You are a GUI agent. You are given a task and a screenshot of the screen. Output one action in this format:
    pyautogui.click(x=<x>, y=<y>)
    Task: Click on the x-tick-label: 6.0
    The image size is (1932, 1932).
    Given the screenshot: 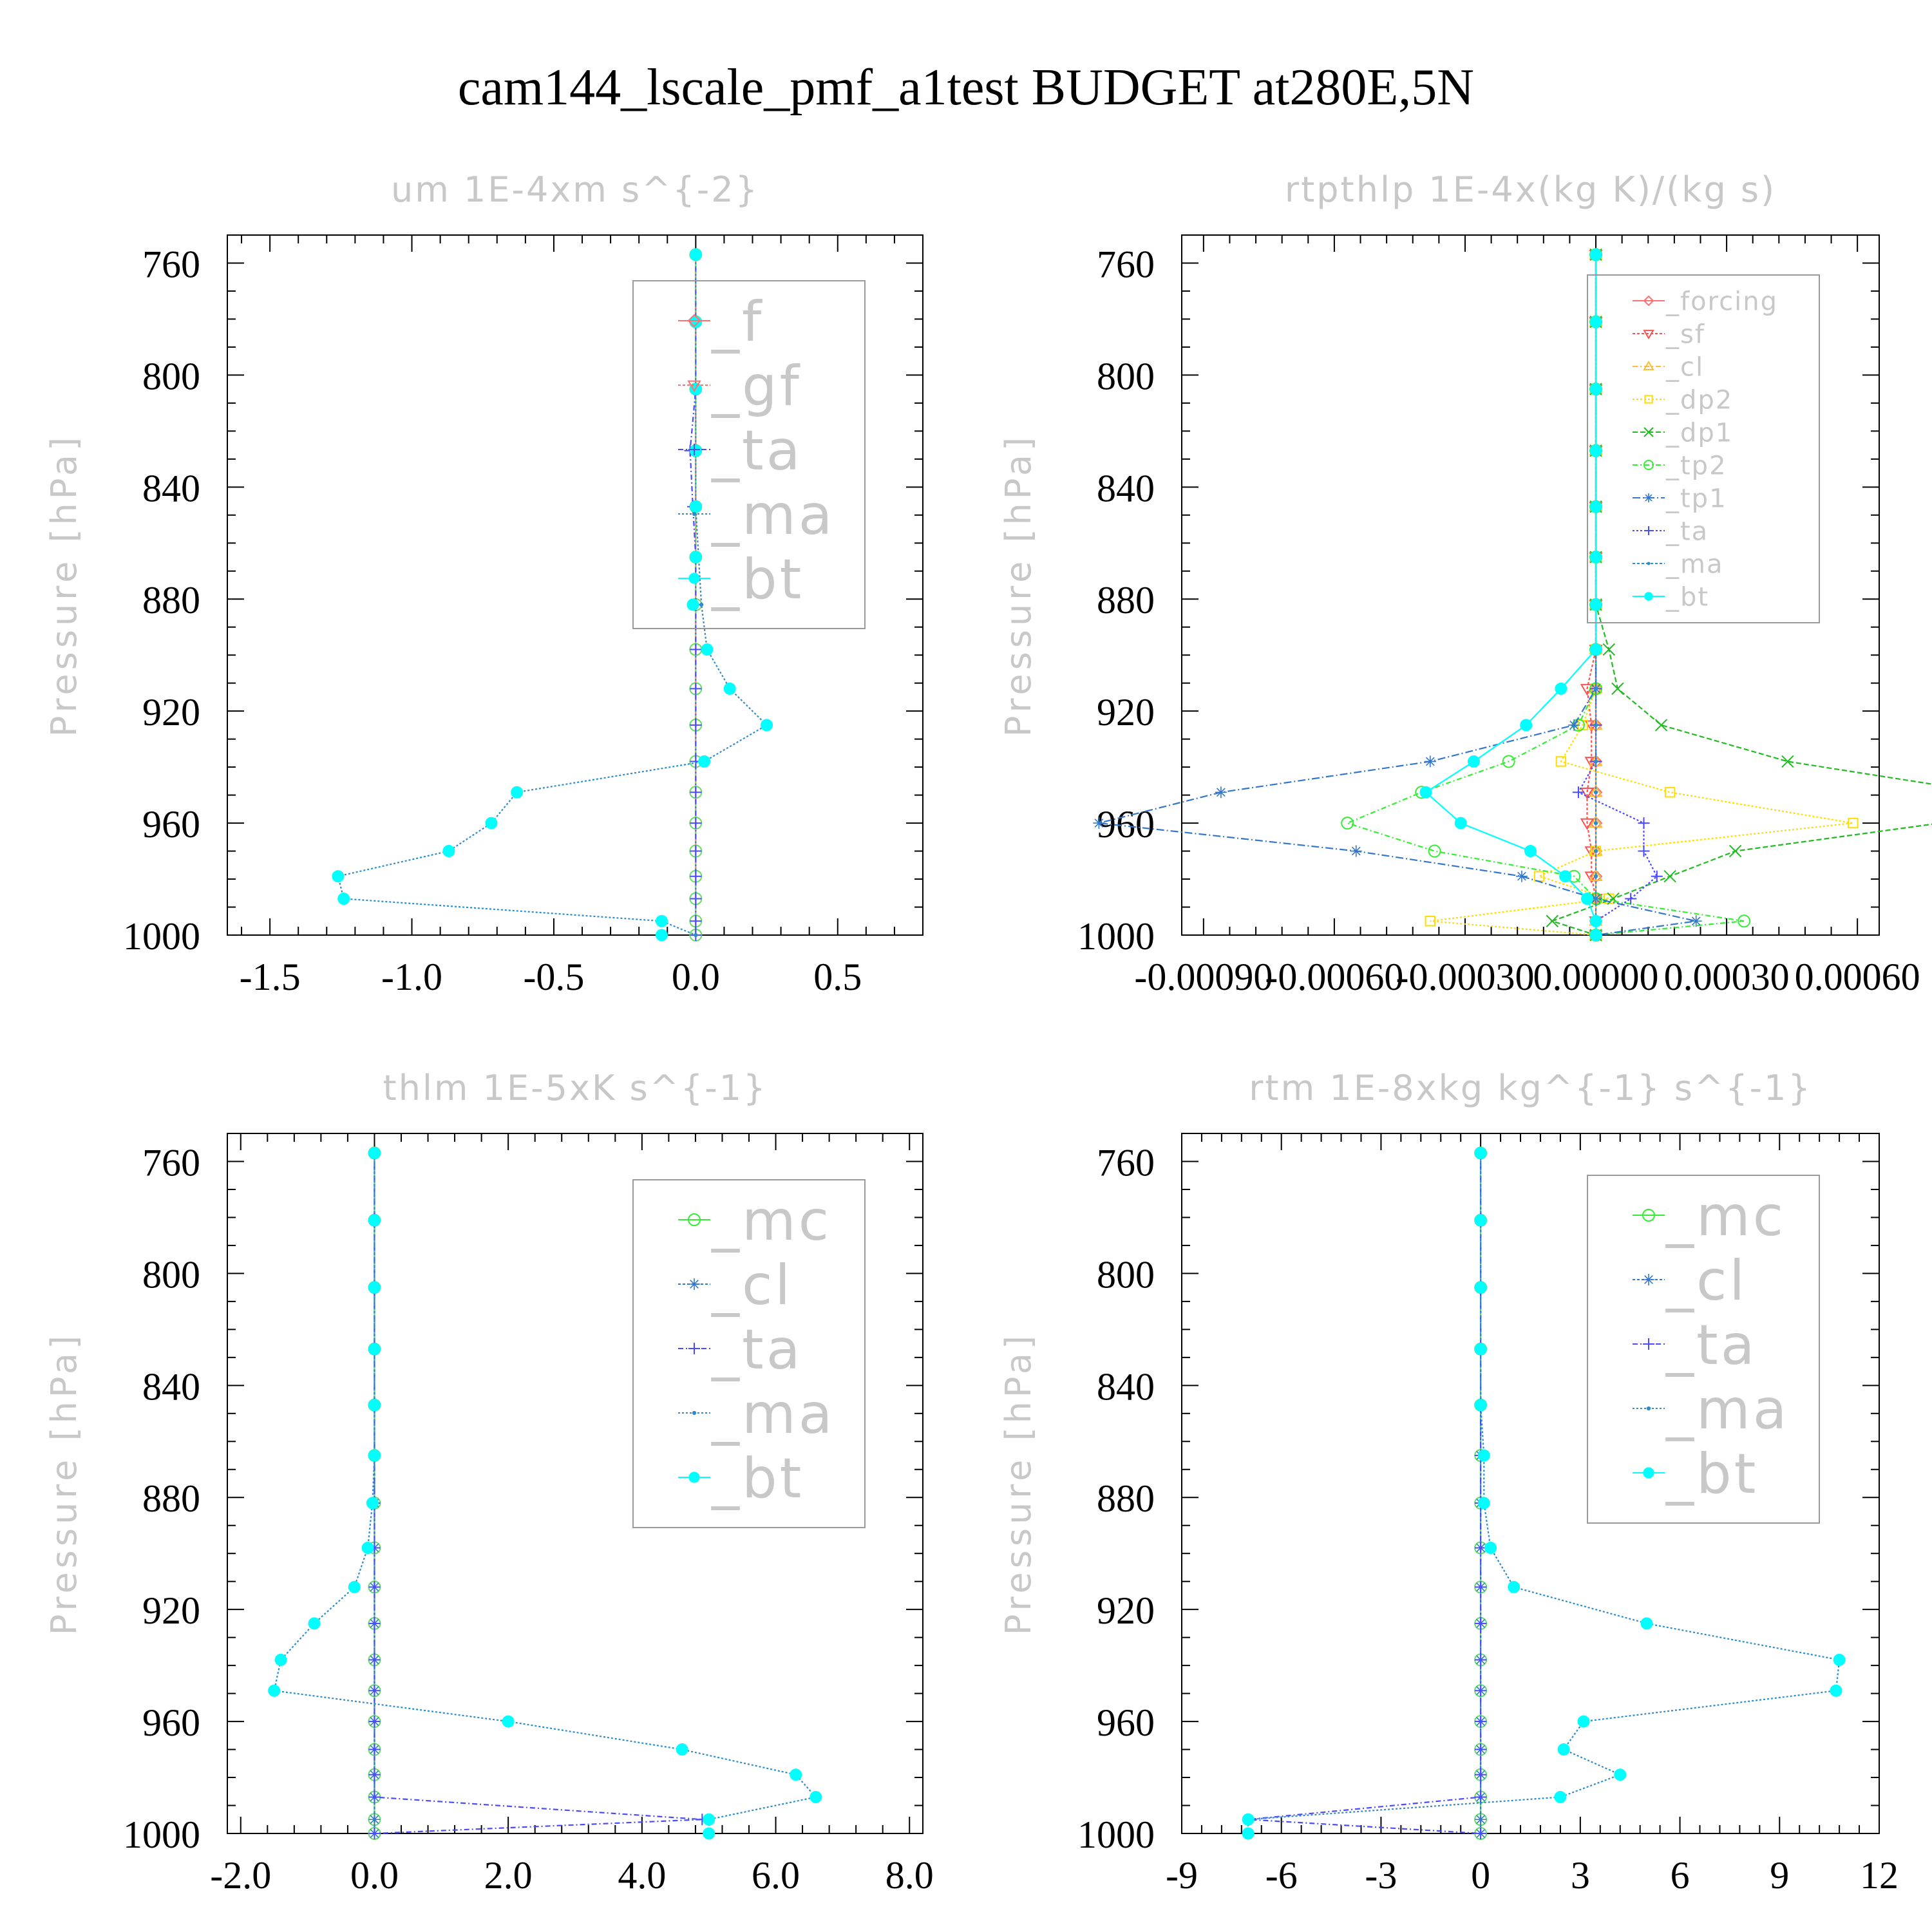 What is the action you would take?
    pyautogui.click(x=776, y=1876)
    